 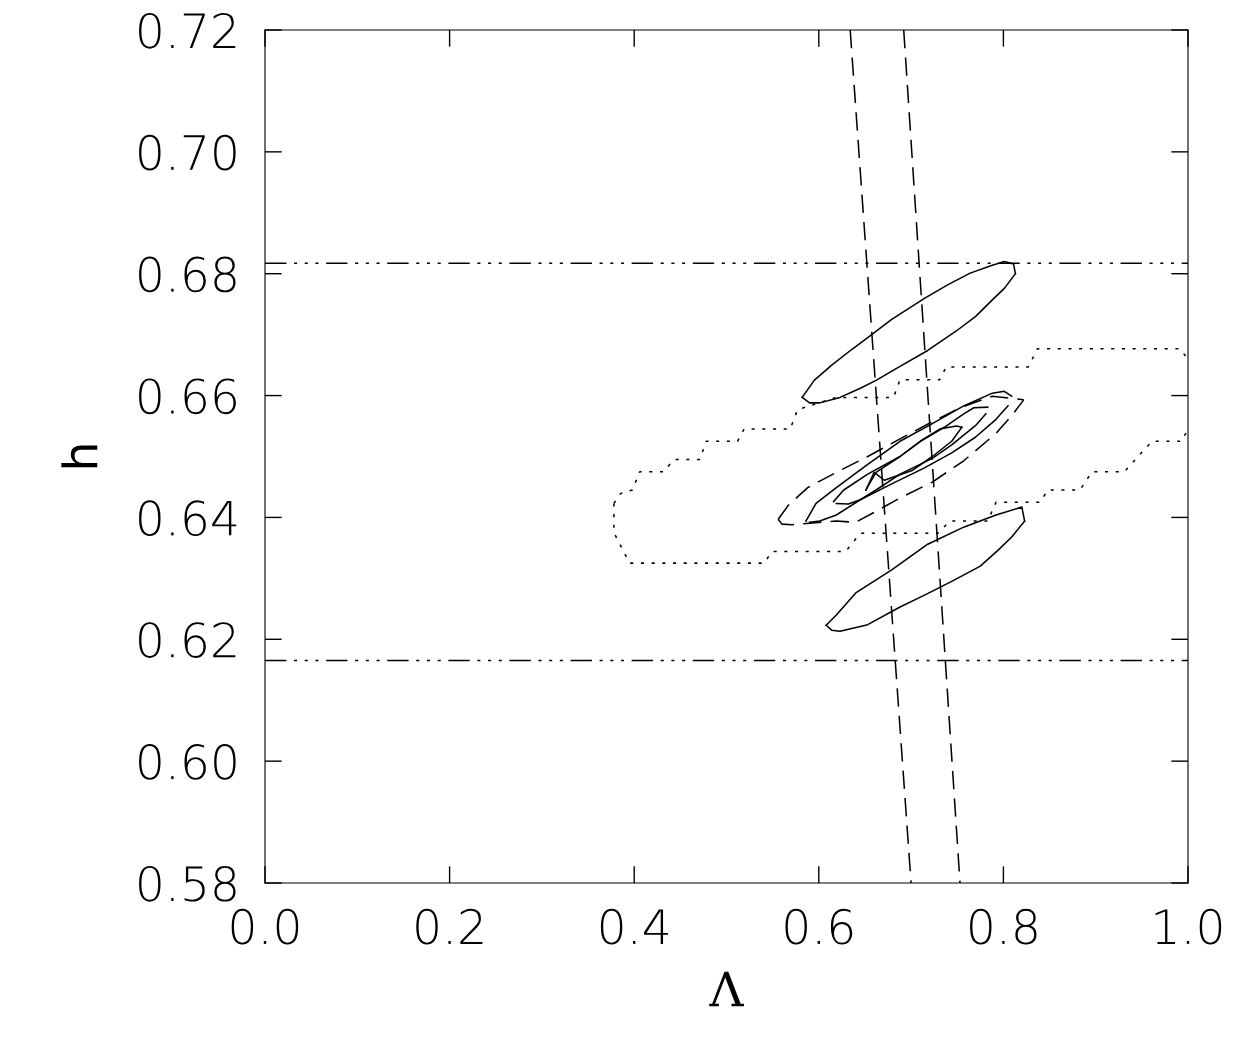 I want to click on y-tick-label: 0.66, so click(x=187, y=396).